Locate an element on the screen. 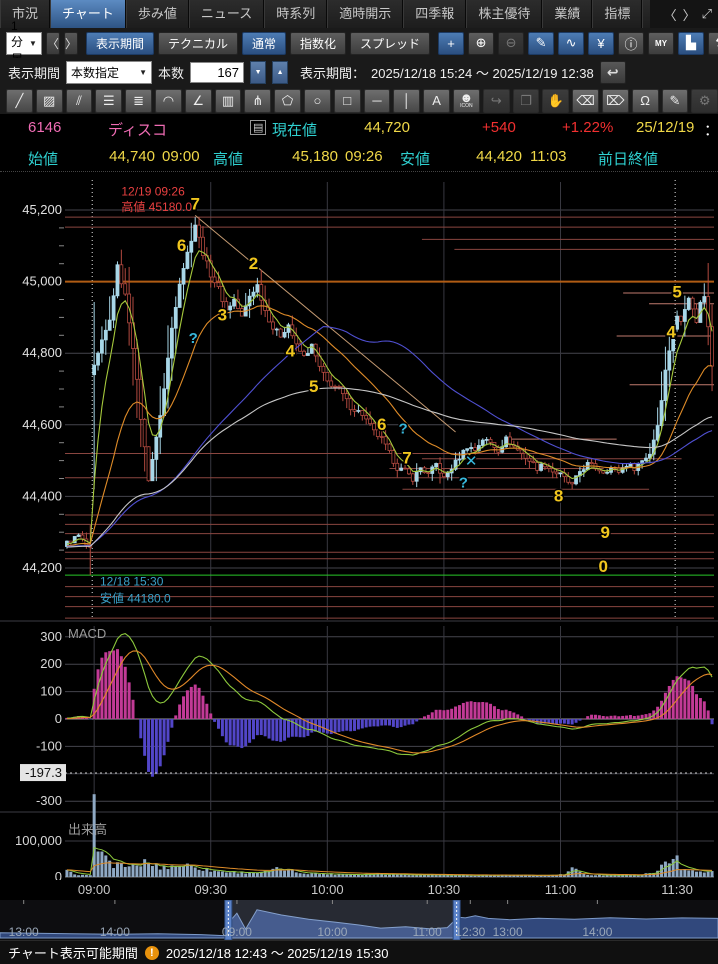  tab-bar: 市況チャート歩み値ニュース時系列適時開示四季報株主優待業績指標業種 〈 〉 ⤢ is located at coordinates (359, 14).